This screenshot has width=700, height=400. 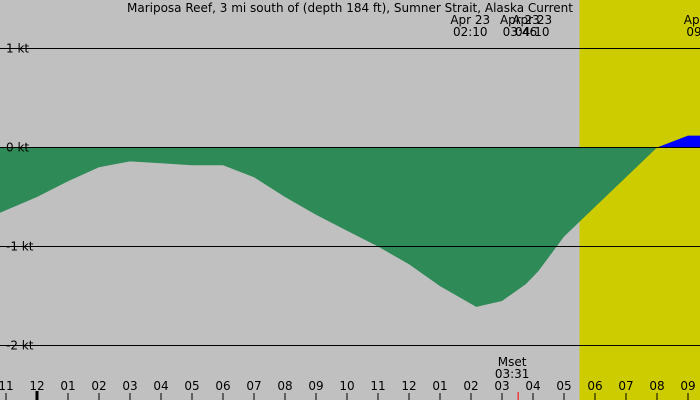 What do you see at coordinates (20, 346) in the screenshot?
I see `y-tick-label: -2 kt` at bounding box center [20, 346].